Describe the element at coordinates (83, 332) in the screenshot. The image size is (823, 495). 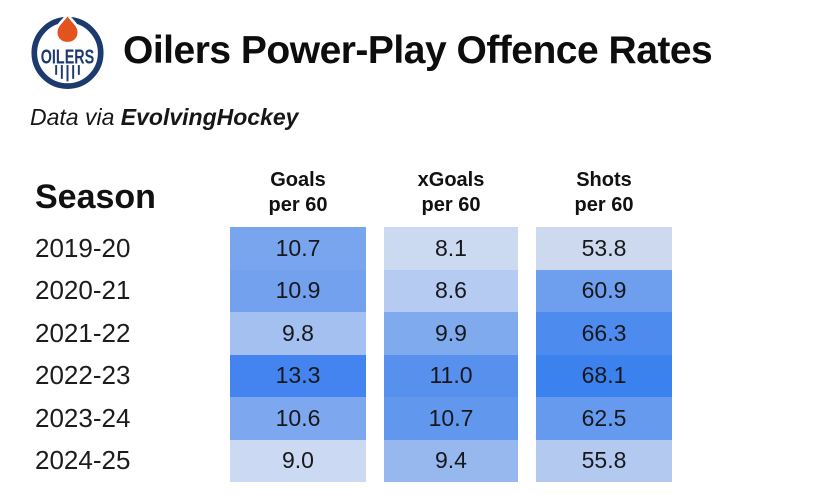
I see `season-label: 2021-22` at that location.